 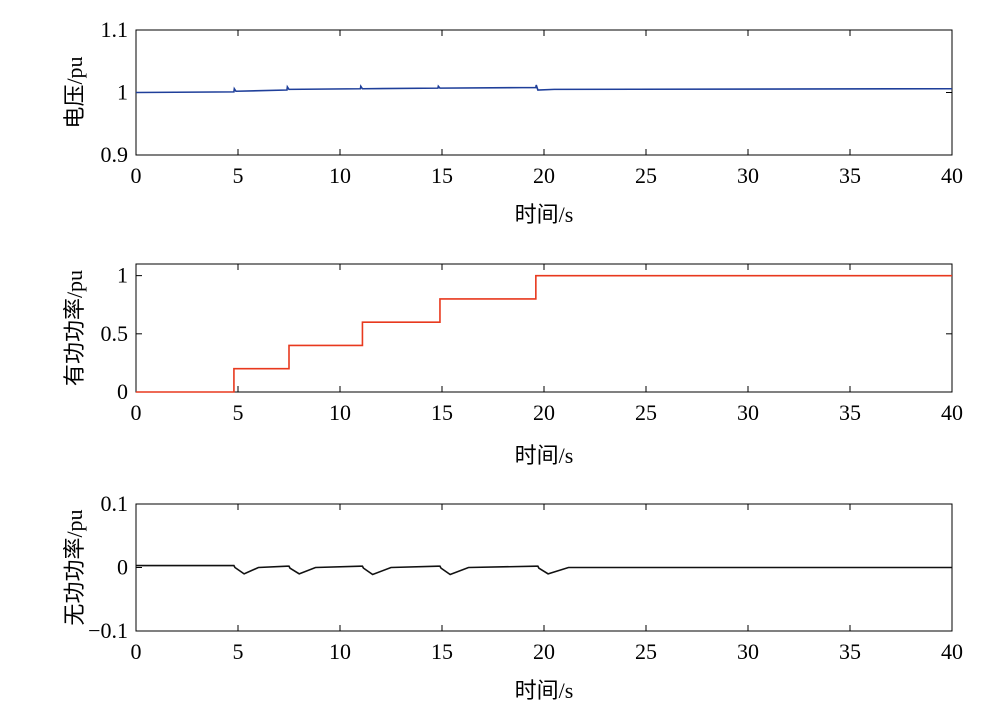 I want to click on y-tick-label: 0.5, so click(x=115, y=333).